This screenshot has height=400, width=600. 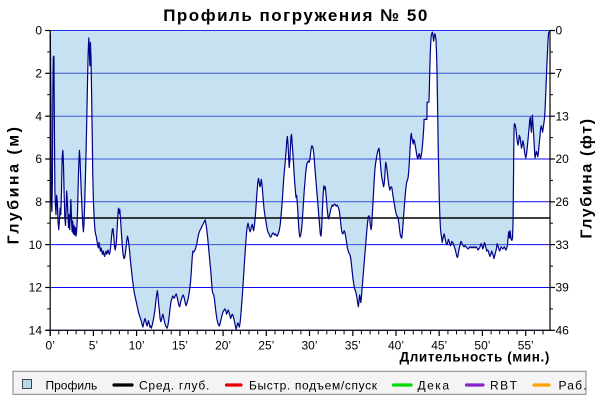 What do you see at coordinates (50, 346) in the screenshot?
I see `svg-text: 0’` at bounding box center [50, 346].